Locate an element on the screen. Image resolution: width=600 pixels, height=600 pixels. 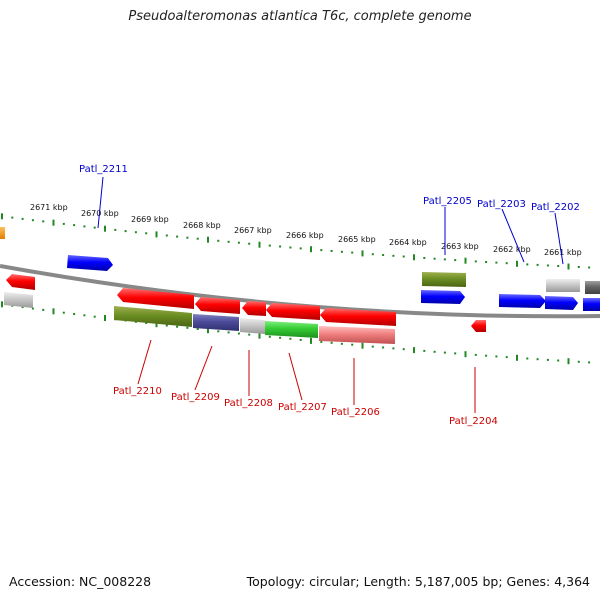
forward-genes is located at coordinates (300, 269).